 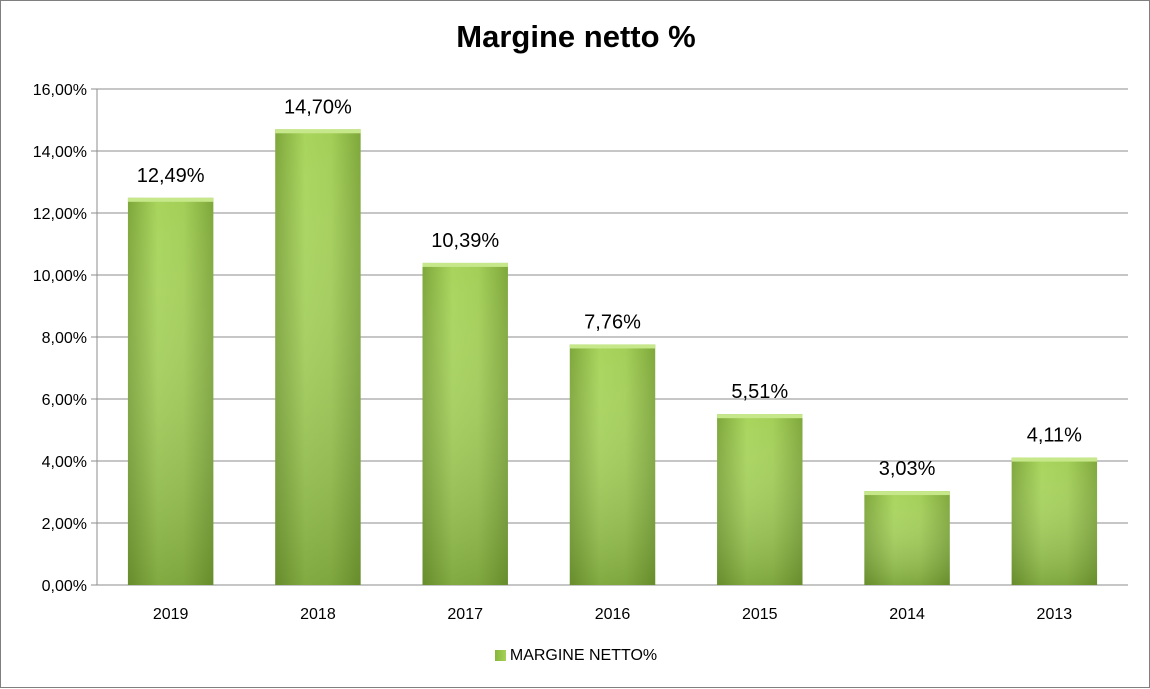 I want to click on data-label: 12,49%, so click(x=171, y=176).